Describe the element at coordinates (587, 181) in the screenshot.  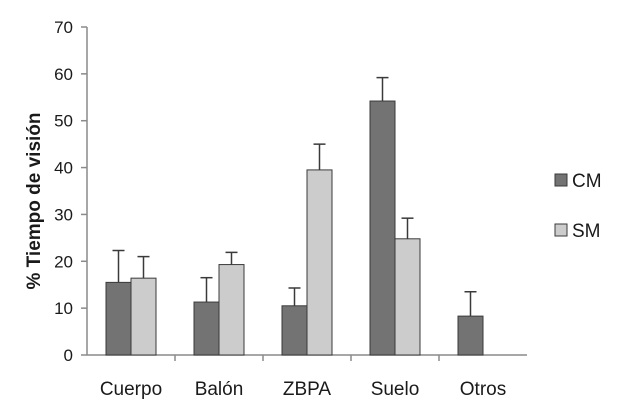
I see `legend-label-cm: CM` at that location.